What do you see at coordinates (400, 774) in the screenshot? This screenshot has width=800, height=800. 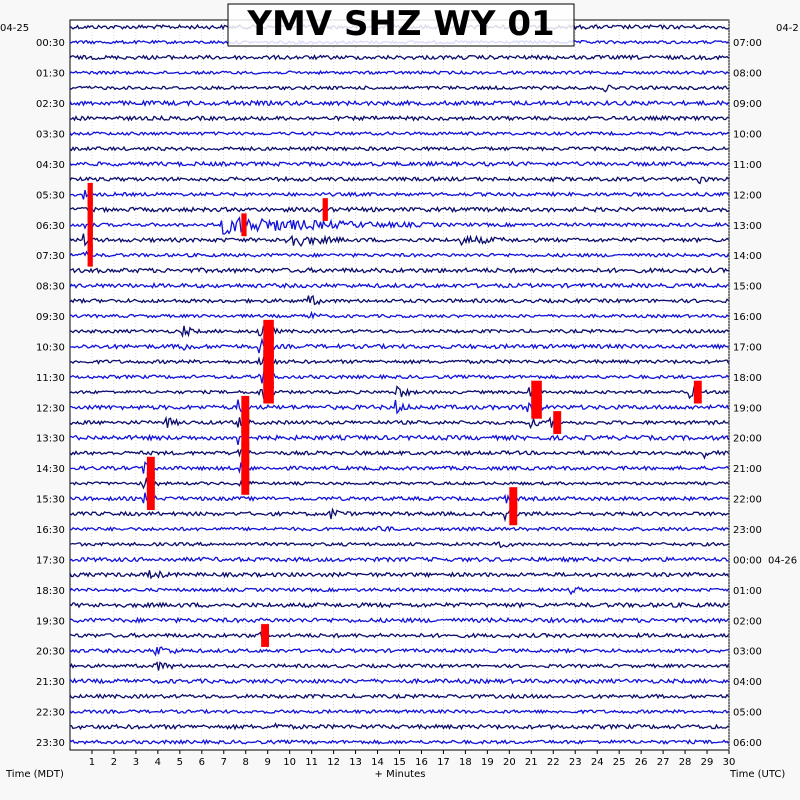 I see `x-axis-label: + Minutes` at bounding box center [400, 774].